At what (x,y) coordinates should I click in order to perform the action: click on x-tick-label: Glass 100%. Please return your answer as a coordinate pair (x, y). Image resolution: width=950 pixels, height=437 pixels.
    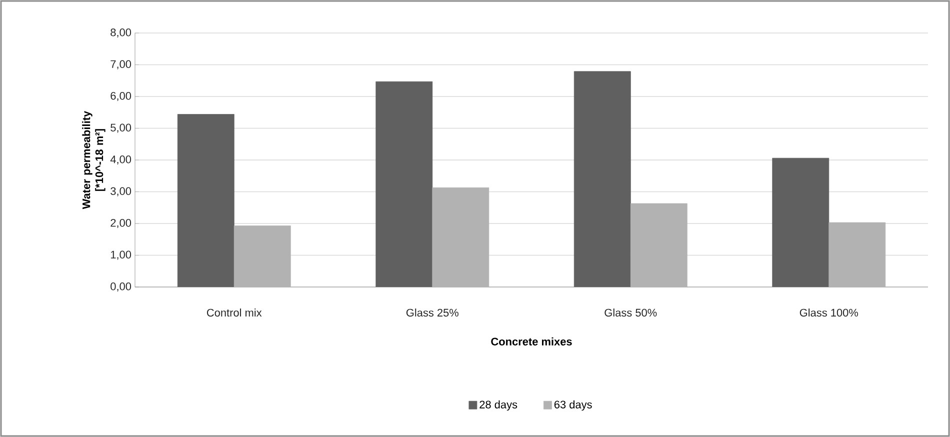
    Looking at the image, I should click on (829, 312).